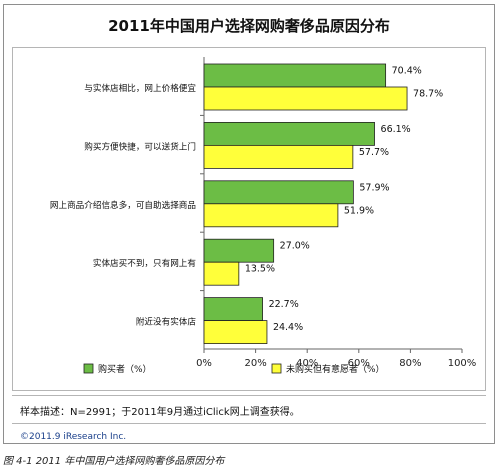 This screenshot has width=500, height=469. Describe the element at coordinates (249, 395) in the screenshot. I see `divider-top` at that location.